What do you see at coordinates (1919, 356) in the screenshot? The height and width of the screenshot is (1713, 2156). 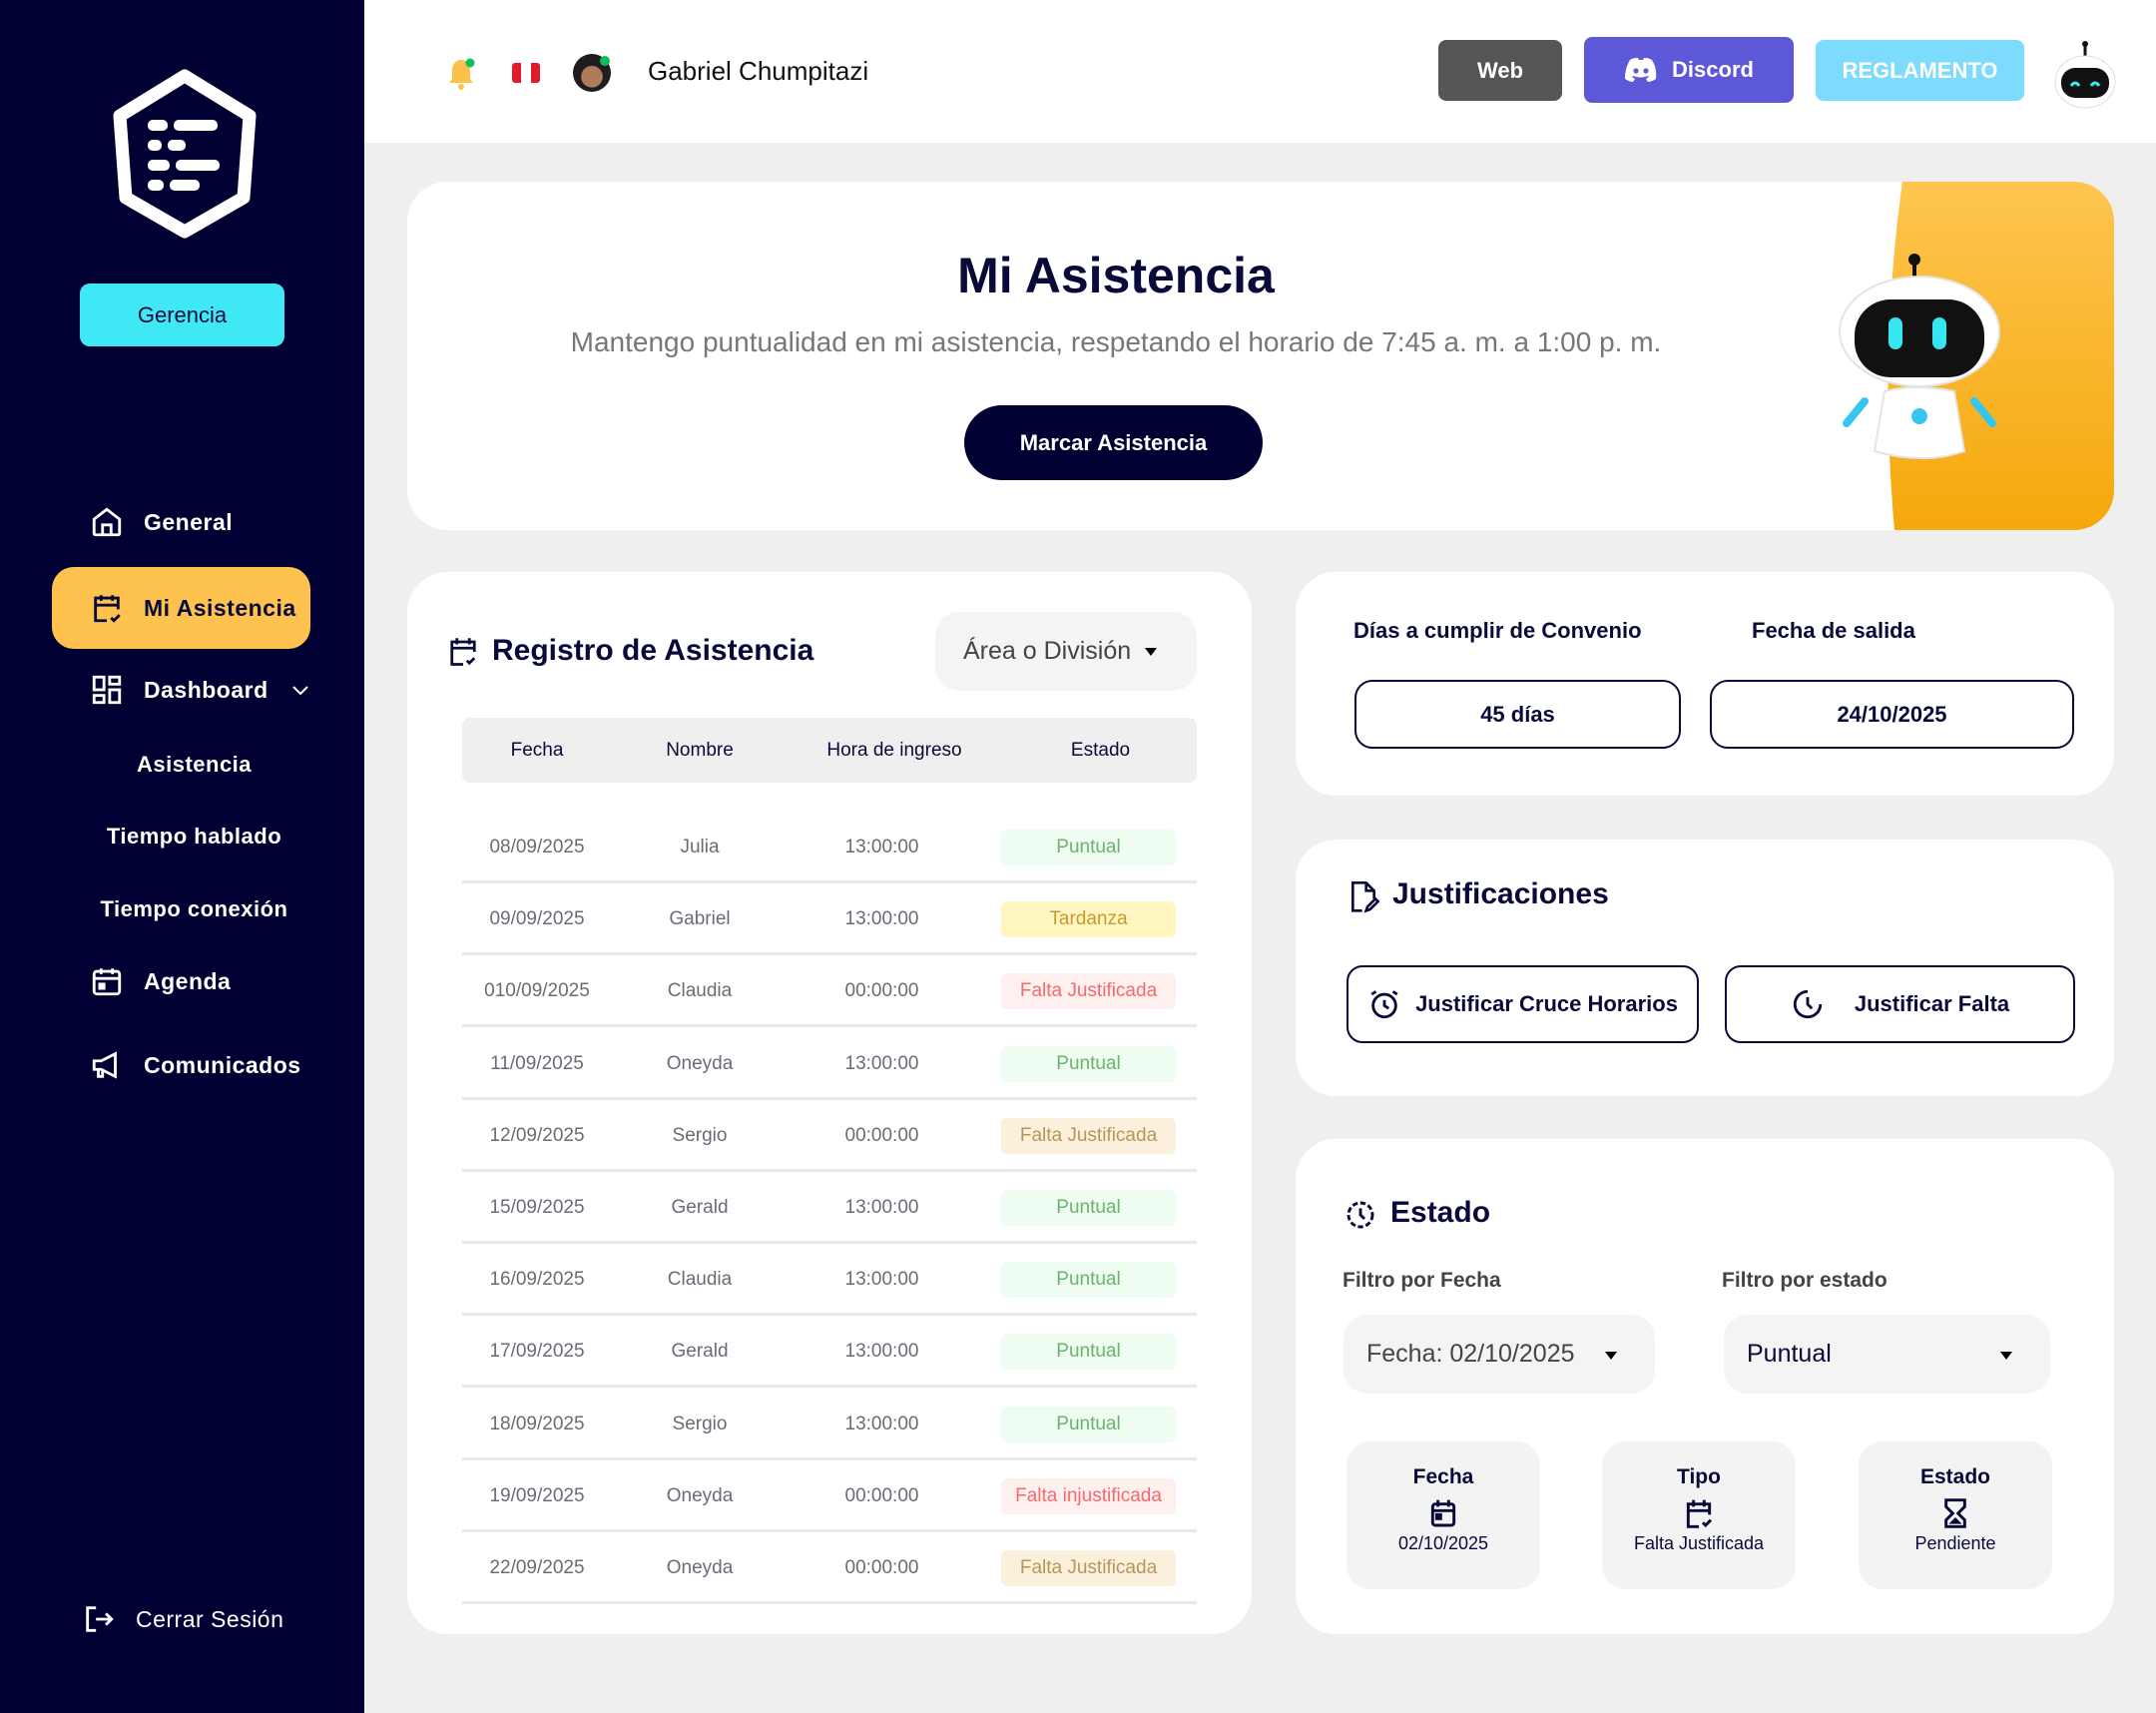 I see `robot-mascot-illustration` at bounding box center [1919, 356].